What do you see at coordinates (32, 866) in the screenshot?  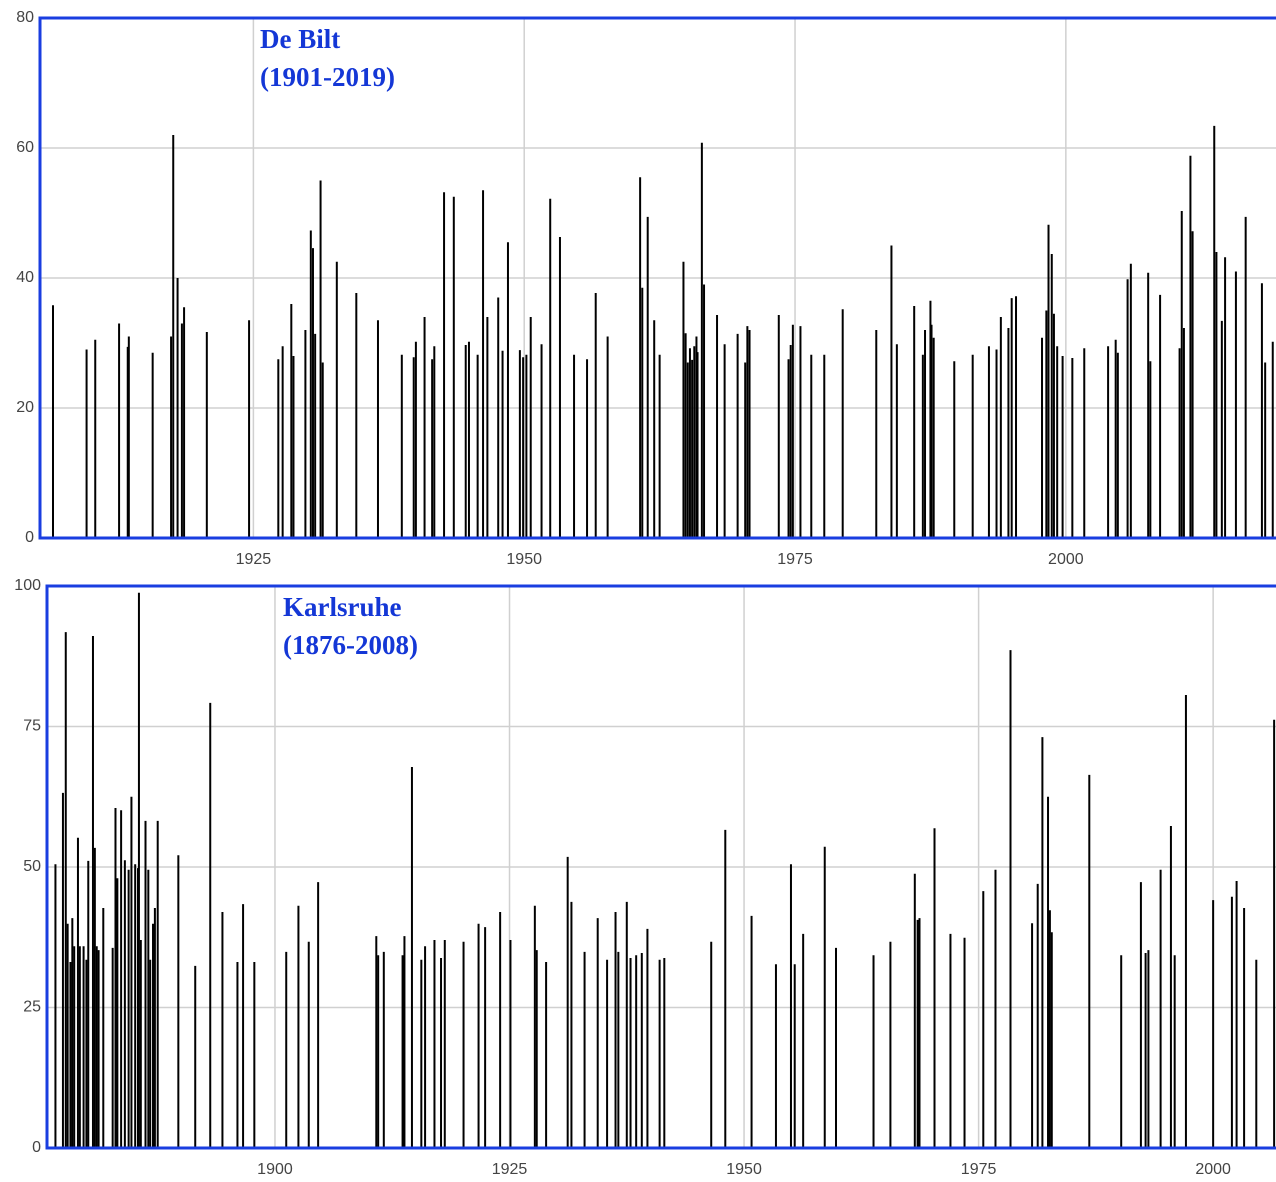 I see `y-tick-label: 50` at bounding box center [32, 866].